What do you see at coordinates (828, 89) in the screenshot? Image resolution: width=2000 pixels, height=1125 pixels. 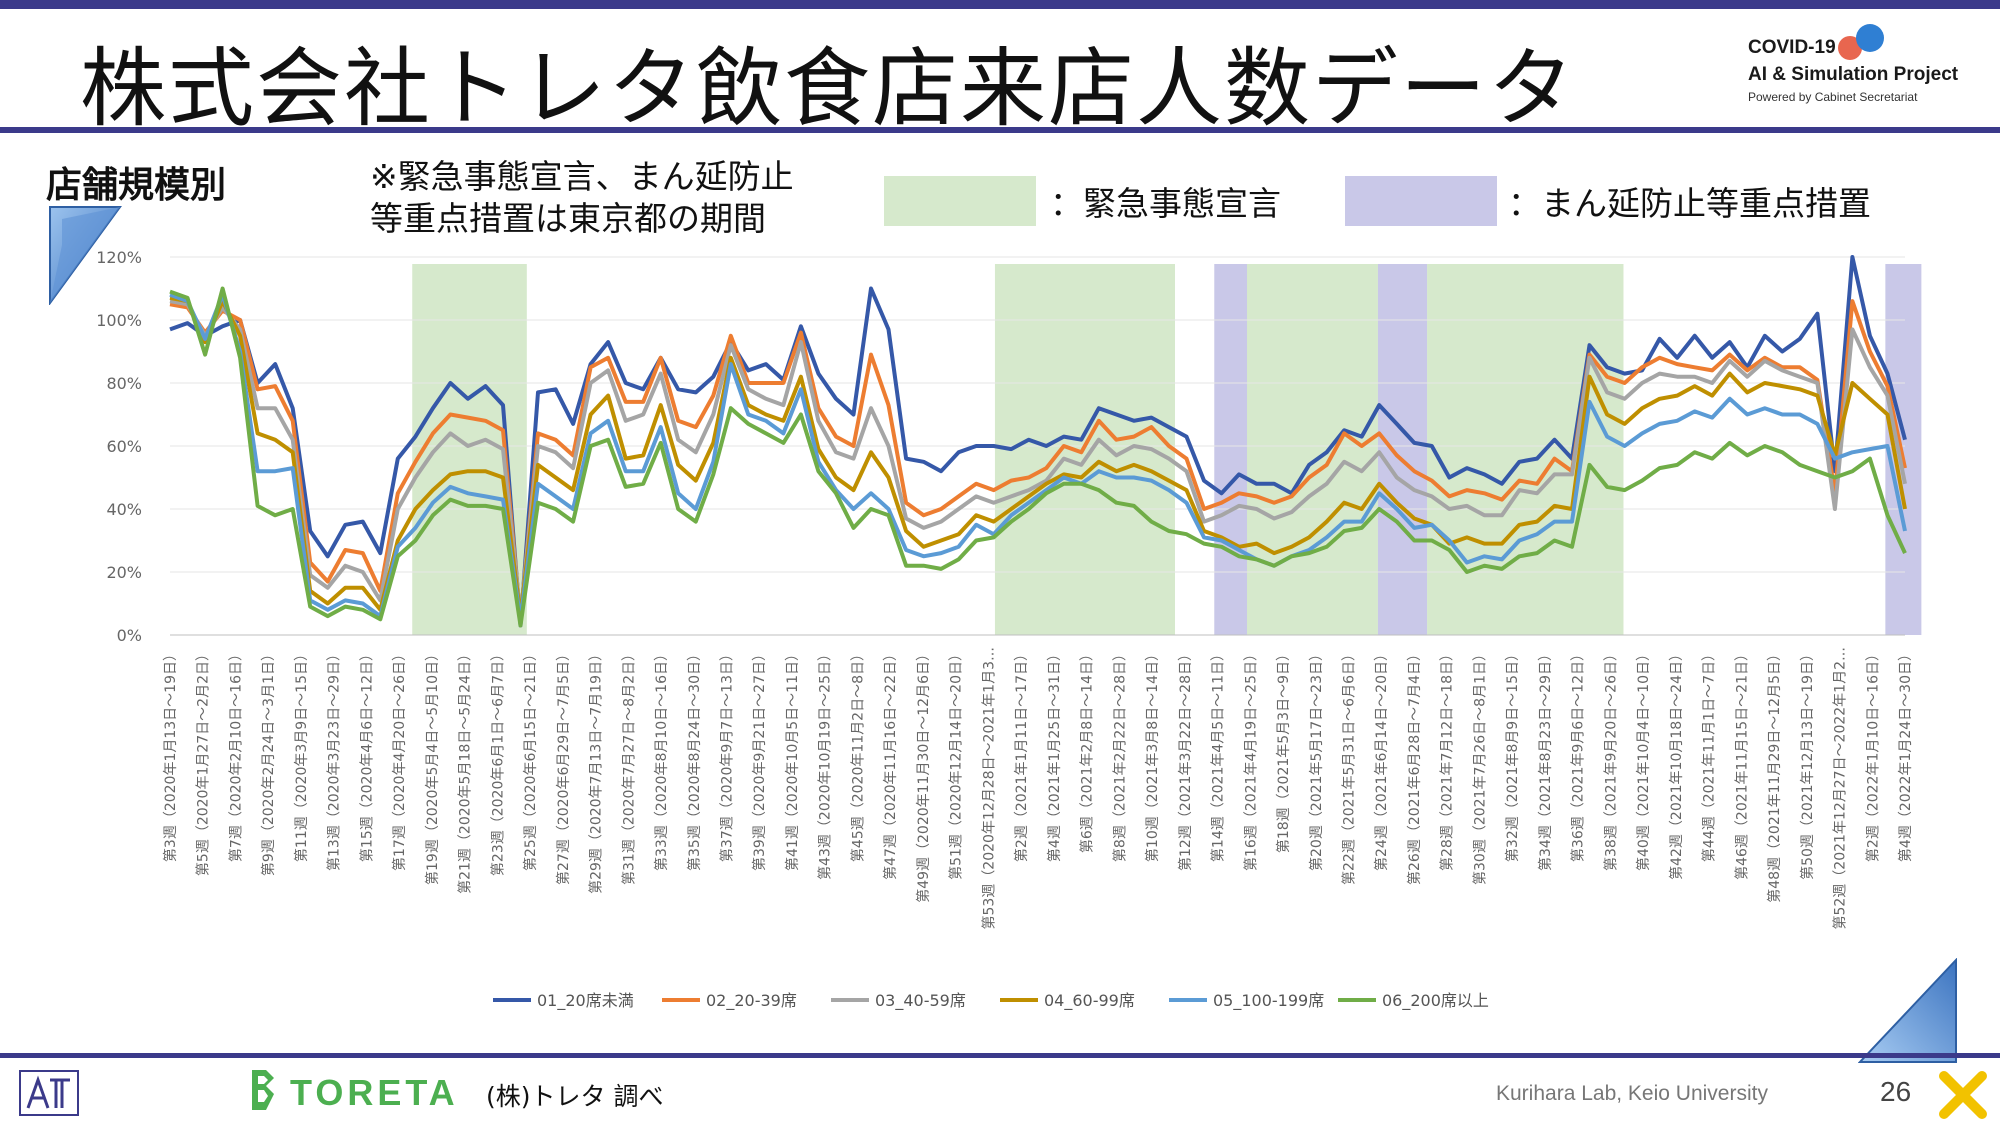 I see `page-title: 株式会社トレタ飲食店来店人数データ` at bounding box center [828, 89].